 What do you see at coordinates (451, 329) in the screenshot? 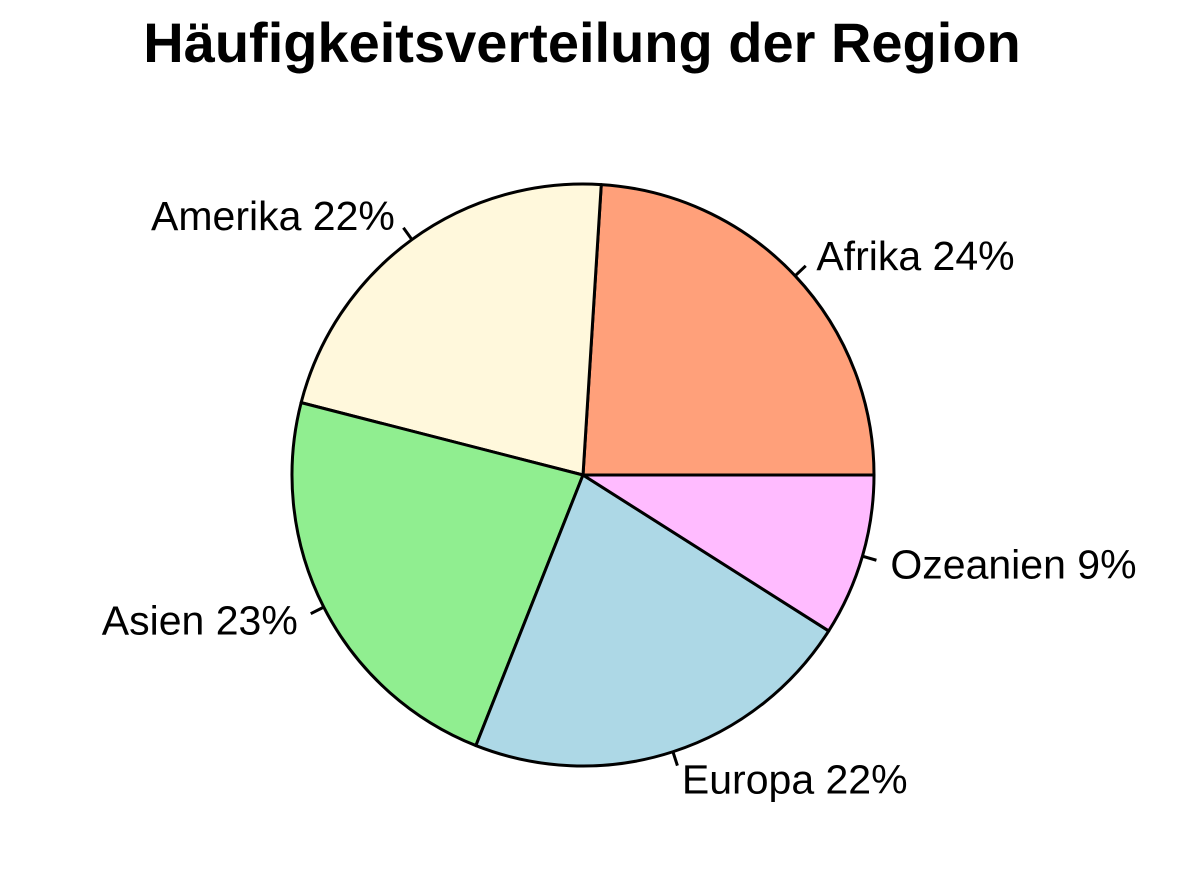
I see `pie-slice-amerika` at bounding box center [451, 329].